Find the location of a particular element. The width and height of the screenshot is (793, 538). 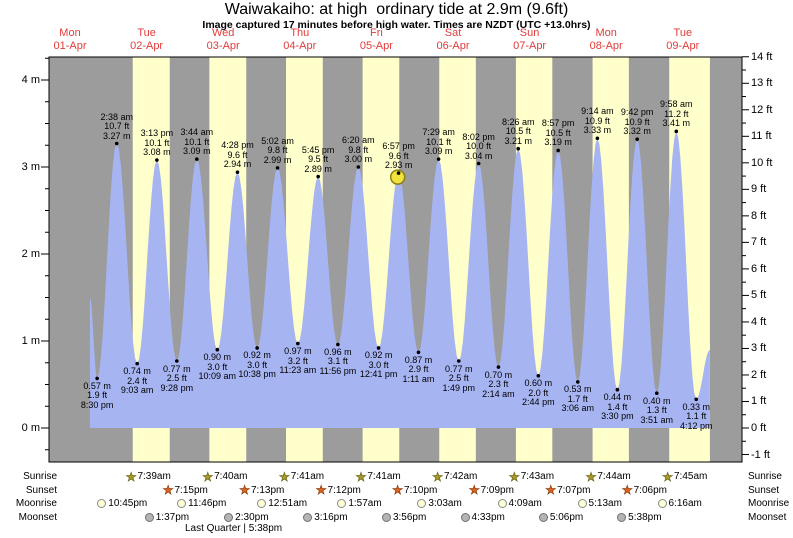

tide-label-line: 10.5 ft is located at coordinates (518, 131).